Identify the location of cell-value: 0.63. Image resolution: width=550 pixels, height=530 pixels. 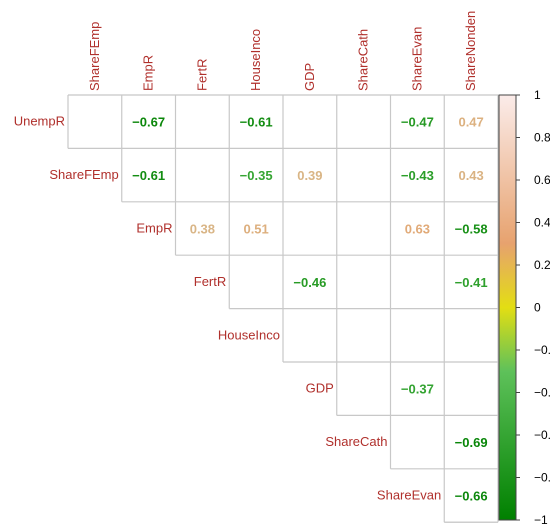
(417, 229).